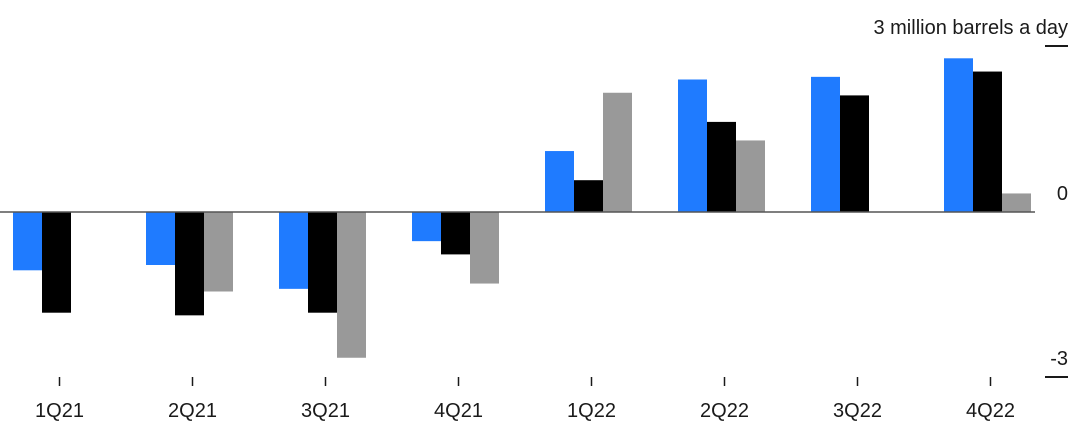 The height and width of the screenshot is (421, 1073). I want to click on x-tick-label-1Q22: 1Q22, so click(591, 410).